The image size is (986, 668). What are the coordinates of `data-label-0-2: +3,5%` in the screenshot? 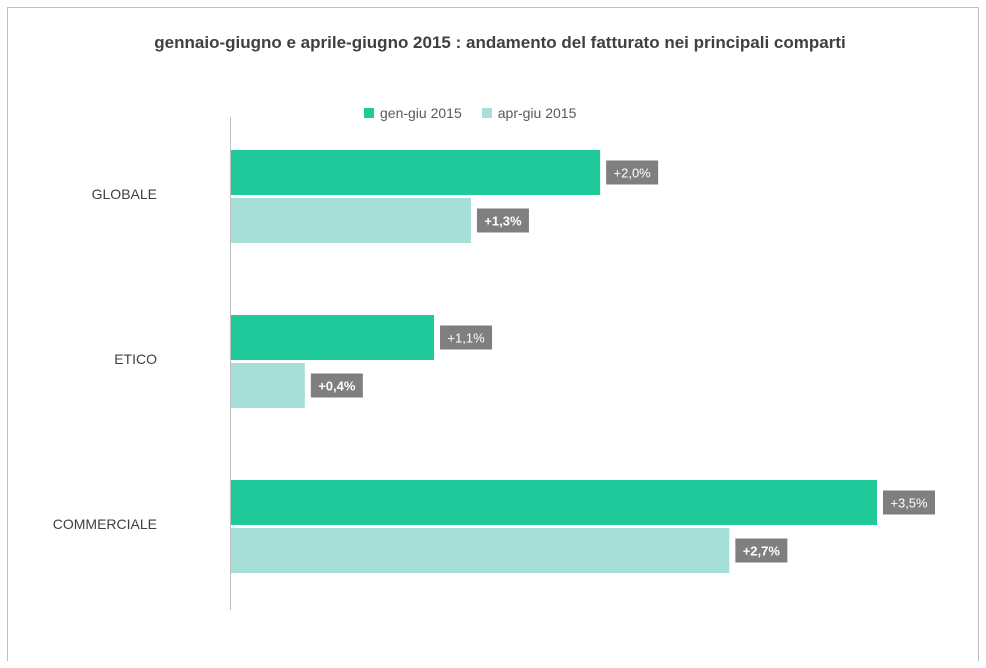 It's located at (909, 503).